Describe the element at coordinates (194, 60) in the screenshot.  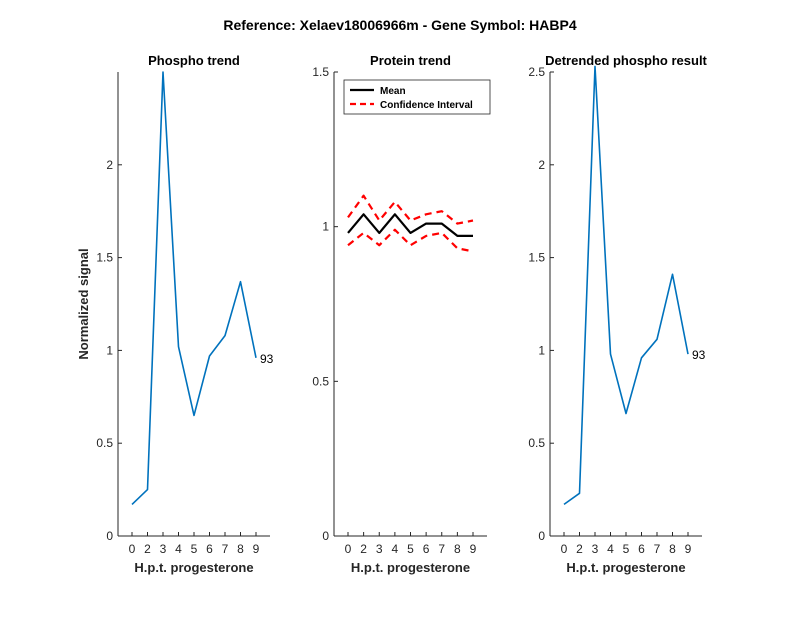
I see `panel-title: Phospho trend` at that location.